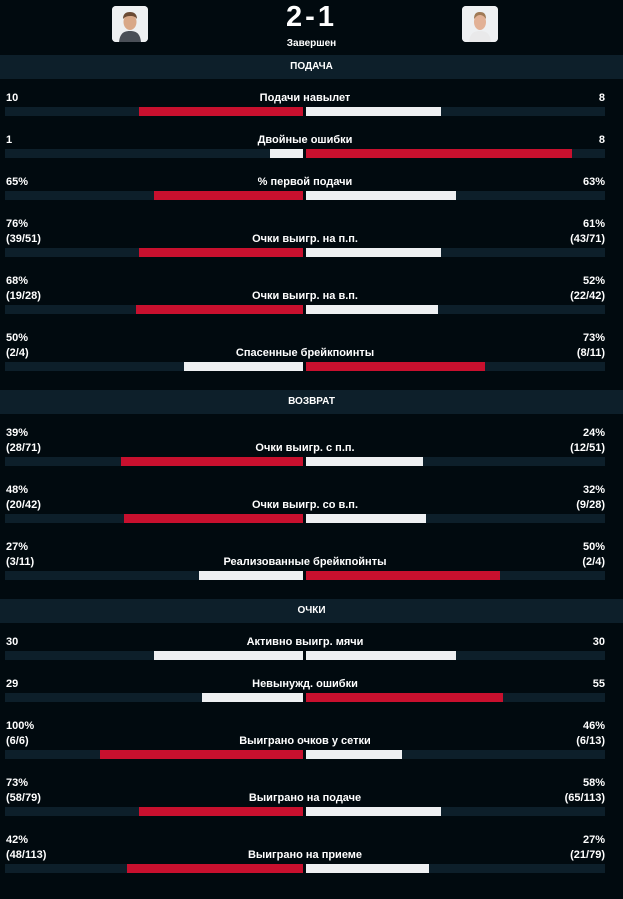 The height and width of the screenshot is (899, 623). Describe the element at coordinates (598, 642) in the screenshot. I see `right-player-value: 30` at that location.